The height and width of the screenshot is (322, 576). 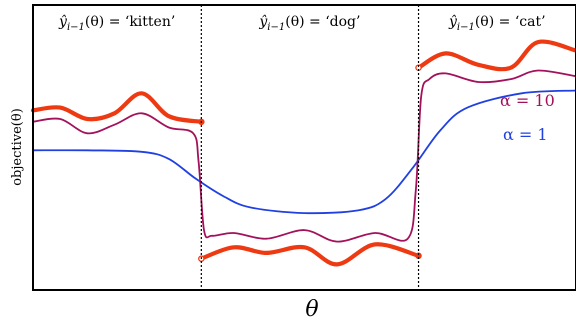 I want to click on y-axis-label: objective(θ), so click(x=17, y=147).